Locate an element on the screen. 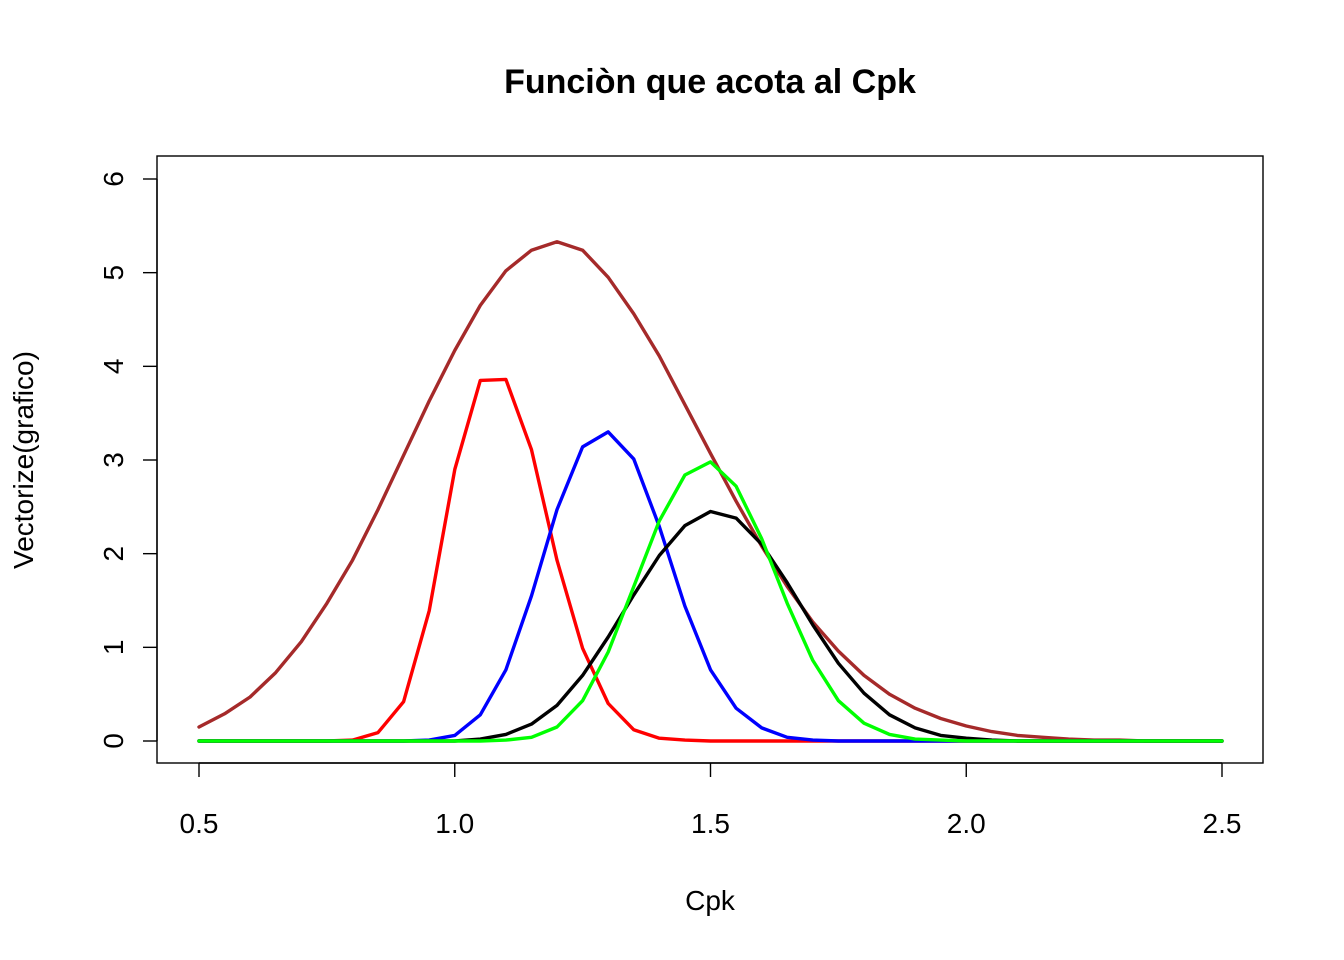  x-tick-label: 2.5 is located at coordinates (1222, 823).